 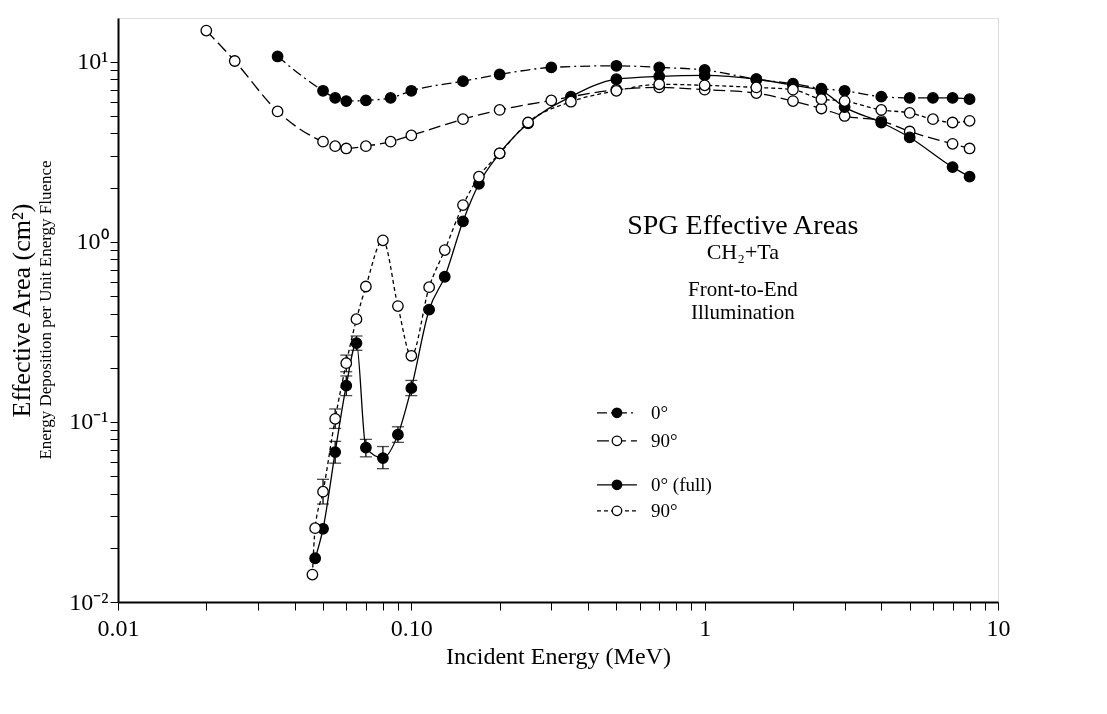 What do you see at coordinates (705, 627) in the screenshot?
I see `x-tick-label: 1` at bounding box center [705, 627].